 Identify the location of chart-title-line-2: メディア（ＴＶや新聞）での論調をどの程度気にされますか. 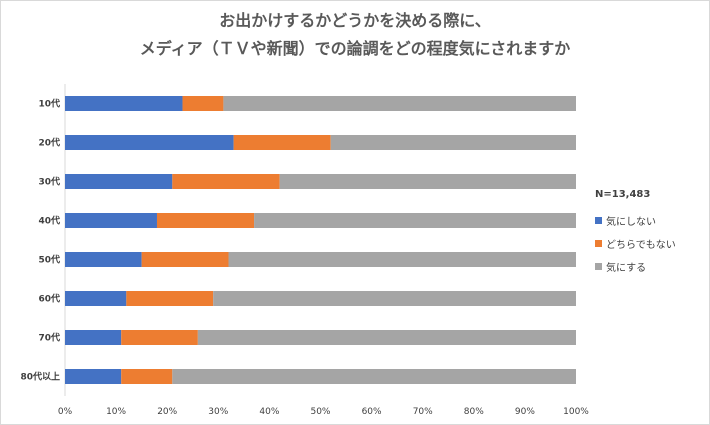
(355, 48).